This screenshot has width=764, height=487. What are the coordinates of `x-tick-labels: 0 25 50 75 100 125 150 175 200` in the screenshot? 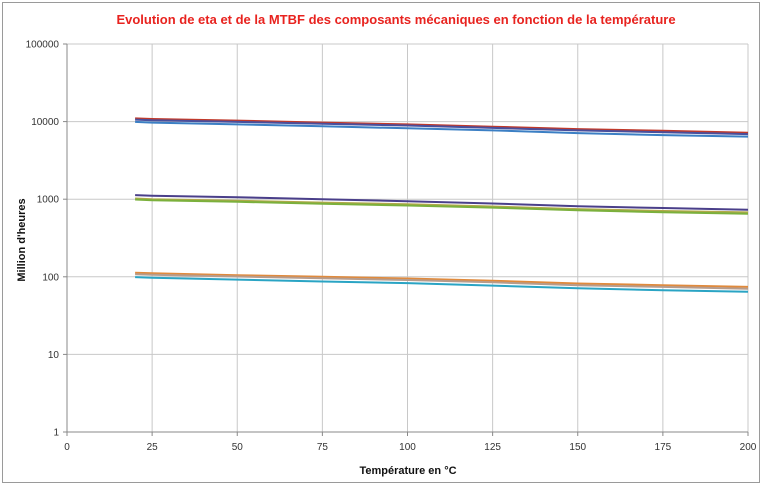 It's located at (410, 447).